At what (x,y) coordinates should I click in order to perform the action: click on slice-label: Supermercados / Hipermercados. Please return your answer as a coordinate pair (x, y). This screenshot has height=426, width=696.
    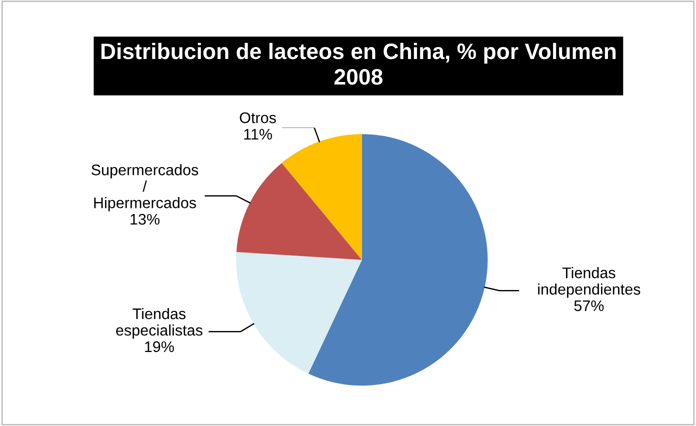
    Looking at the image, I should click on (145, 188).